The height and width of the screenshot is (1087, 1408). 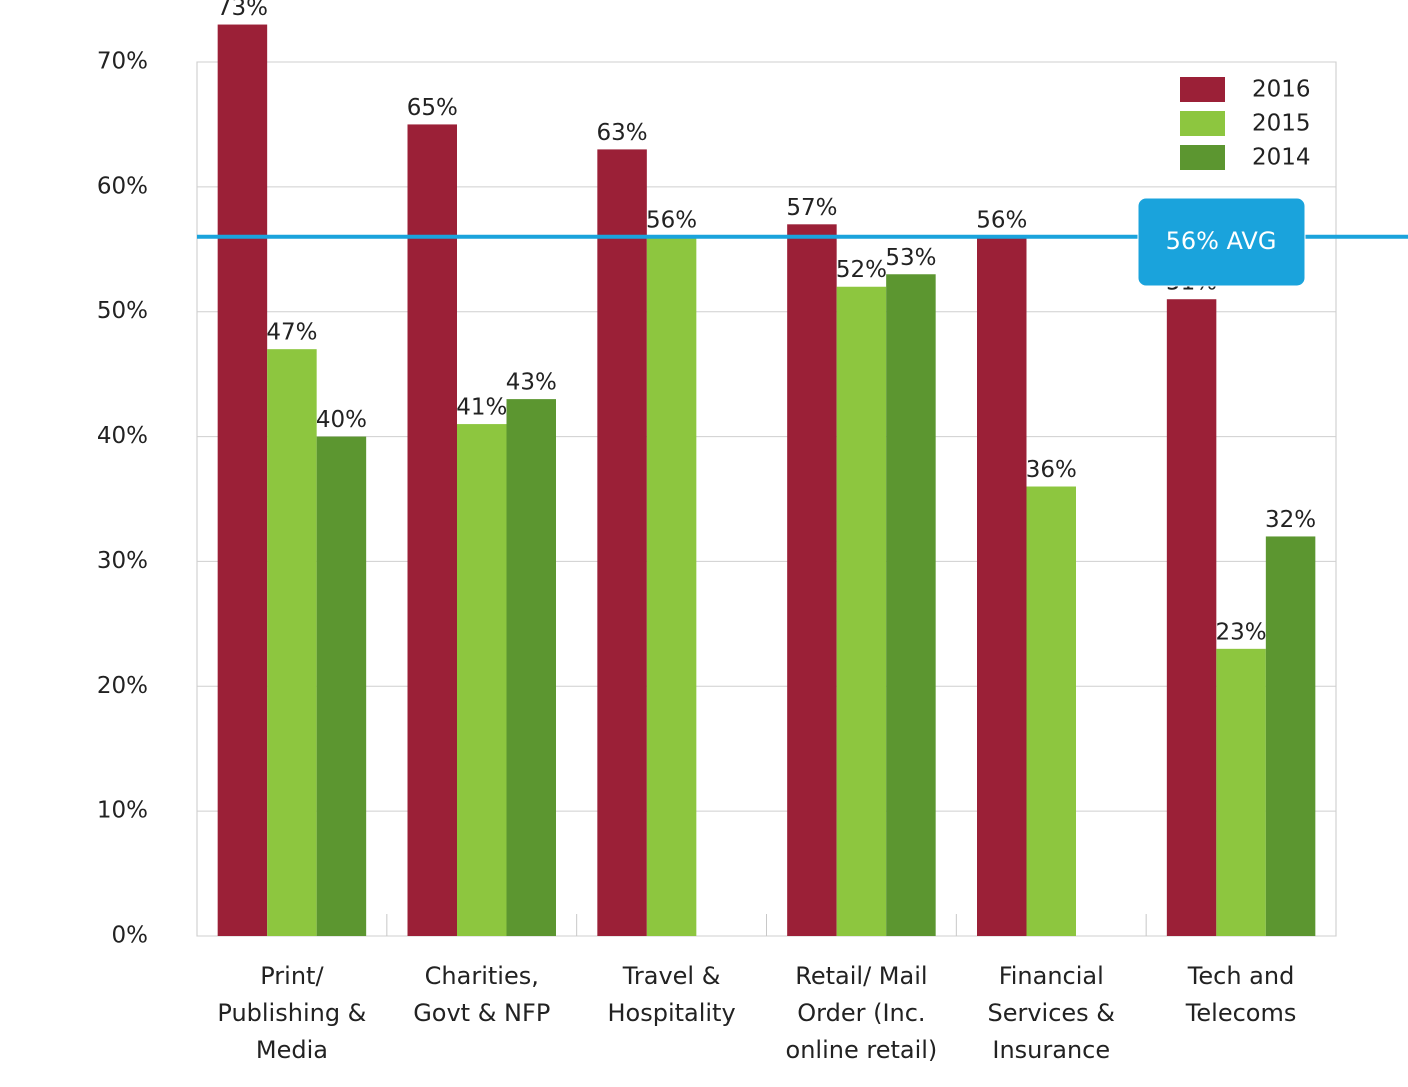 I want to click on x-tick-label: Retail/ Mail Order (Inc. online retail), so click(x=861, y=1013).